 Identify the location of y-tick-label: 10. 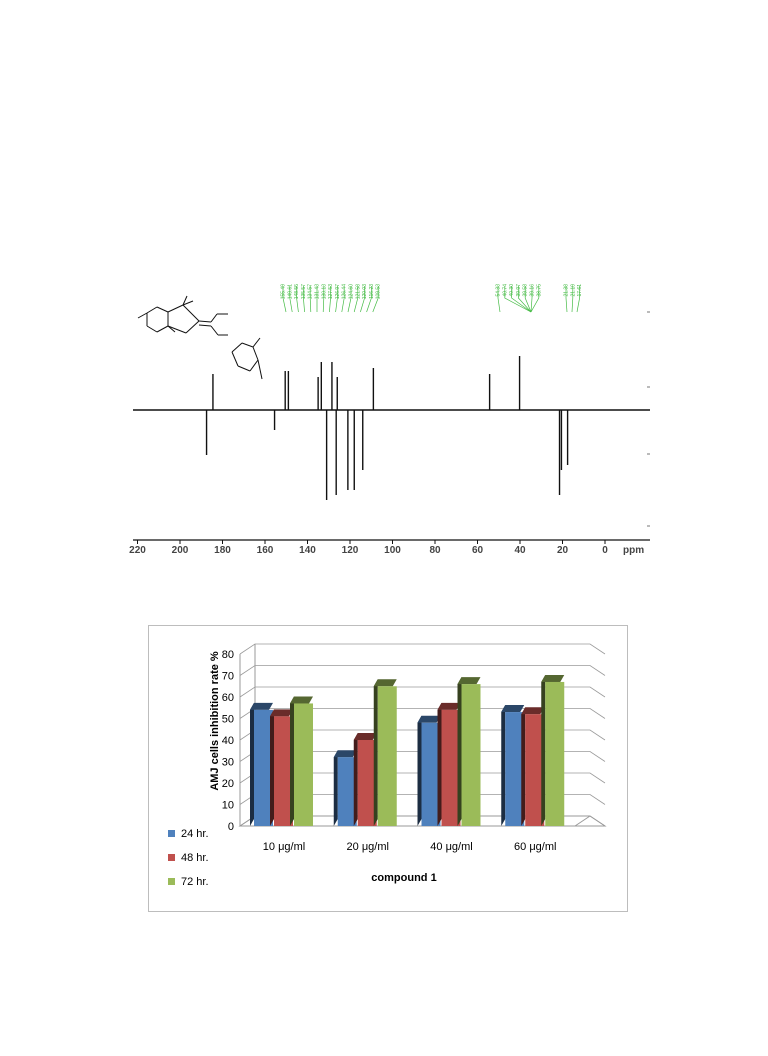
(228, 806).